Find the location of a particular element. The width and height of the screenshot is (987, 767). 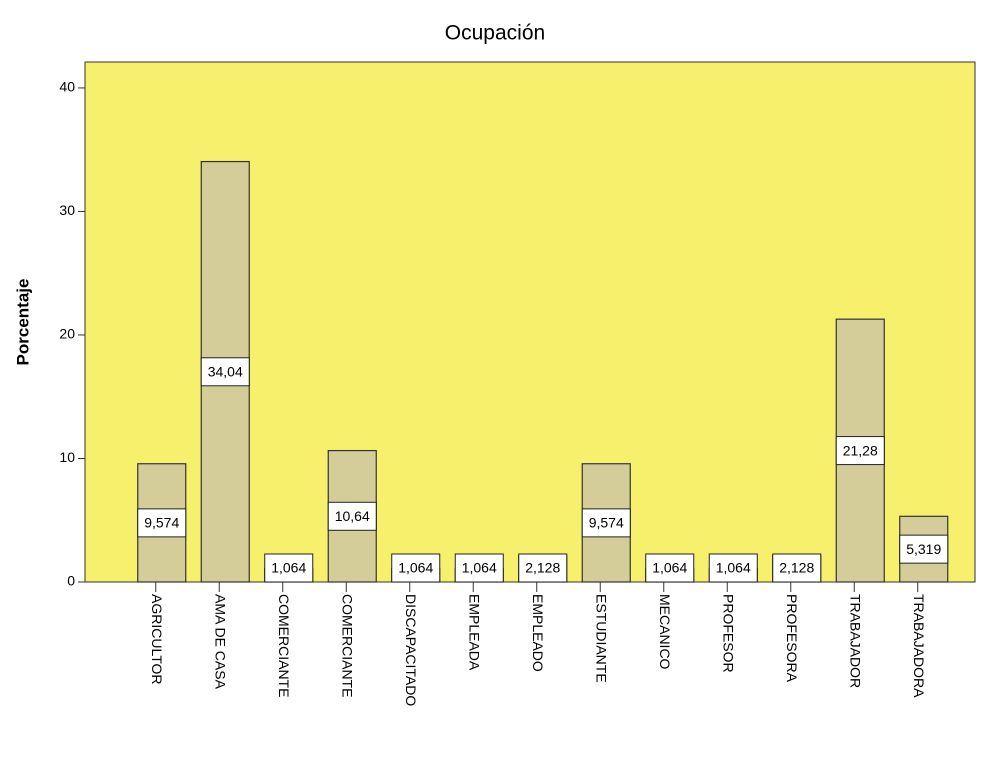

y-tick-label: 20 is located at coordinates (67, 334).